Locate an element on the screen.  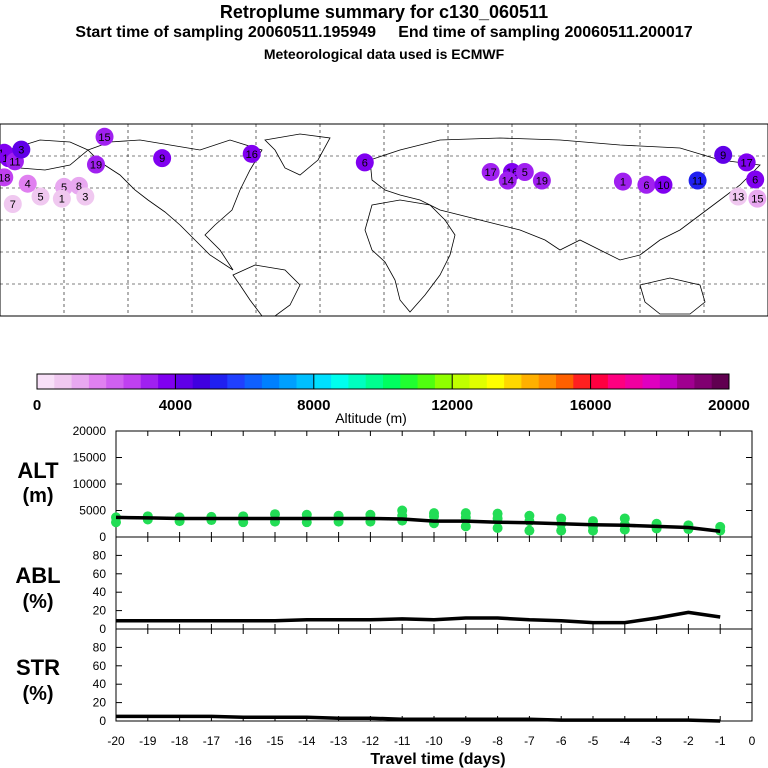
coast-africa is located at coordinates (410, 256).